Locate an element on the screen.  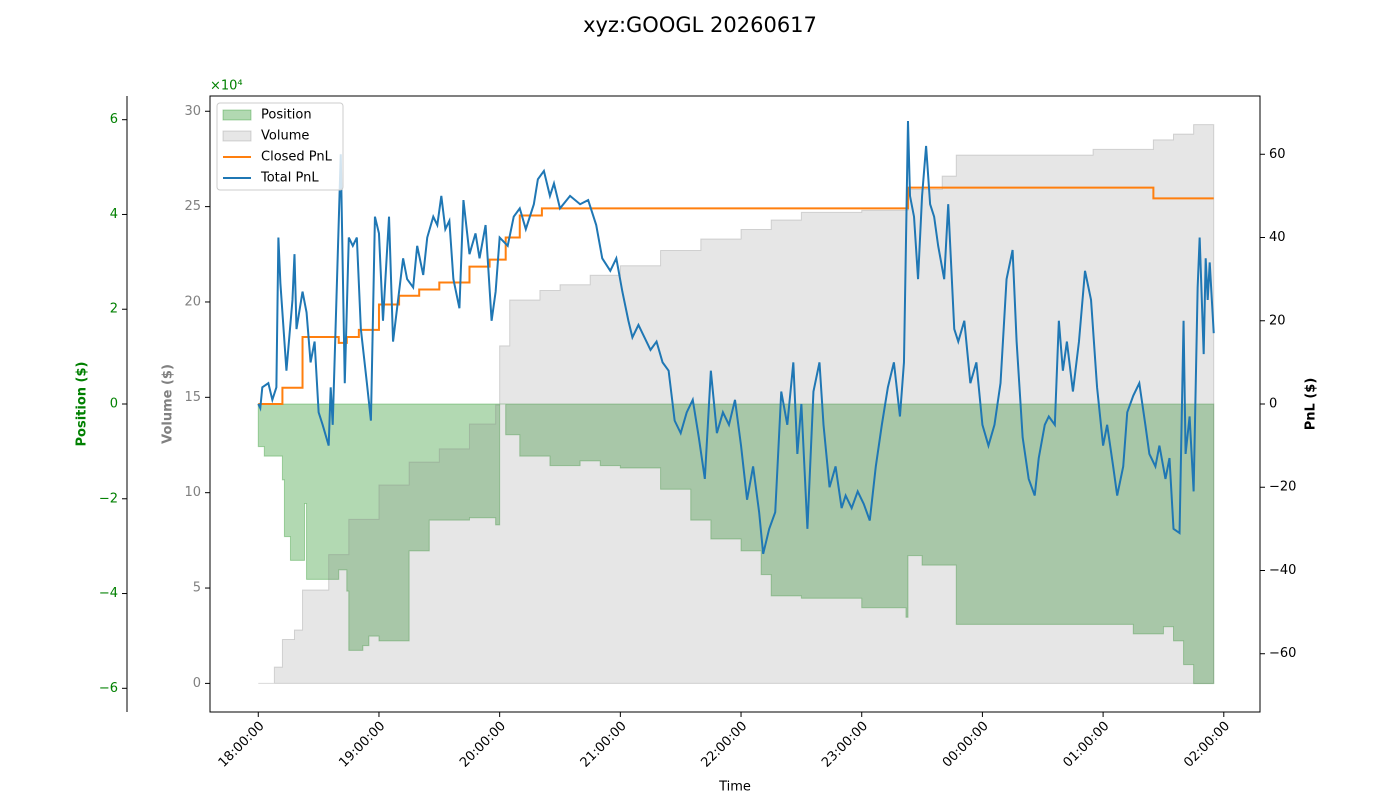
y-tick-label: 30 is located at coordinates (192, 111).